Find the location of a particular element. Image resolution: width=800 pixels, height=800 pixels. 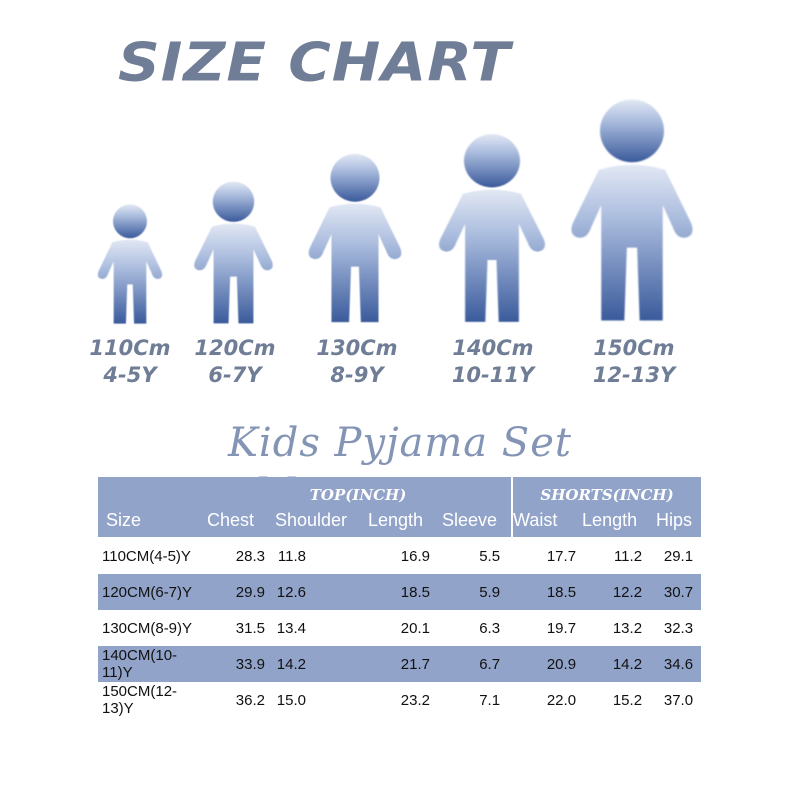

chest-cell: 33.9 is located at coordinates (238, 664).